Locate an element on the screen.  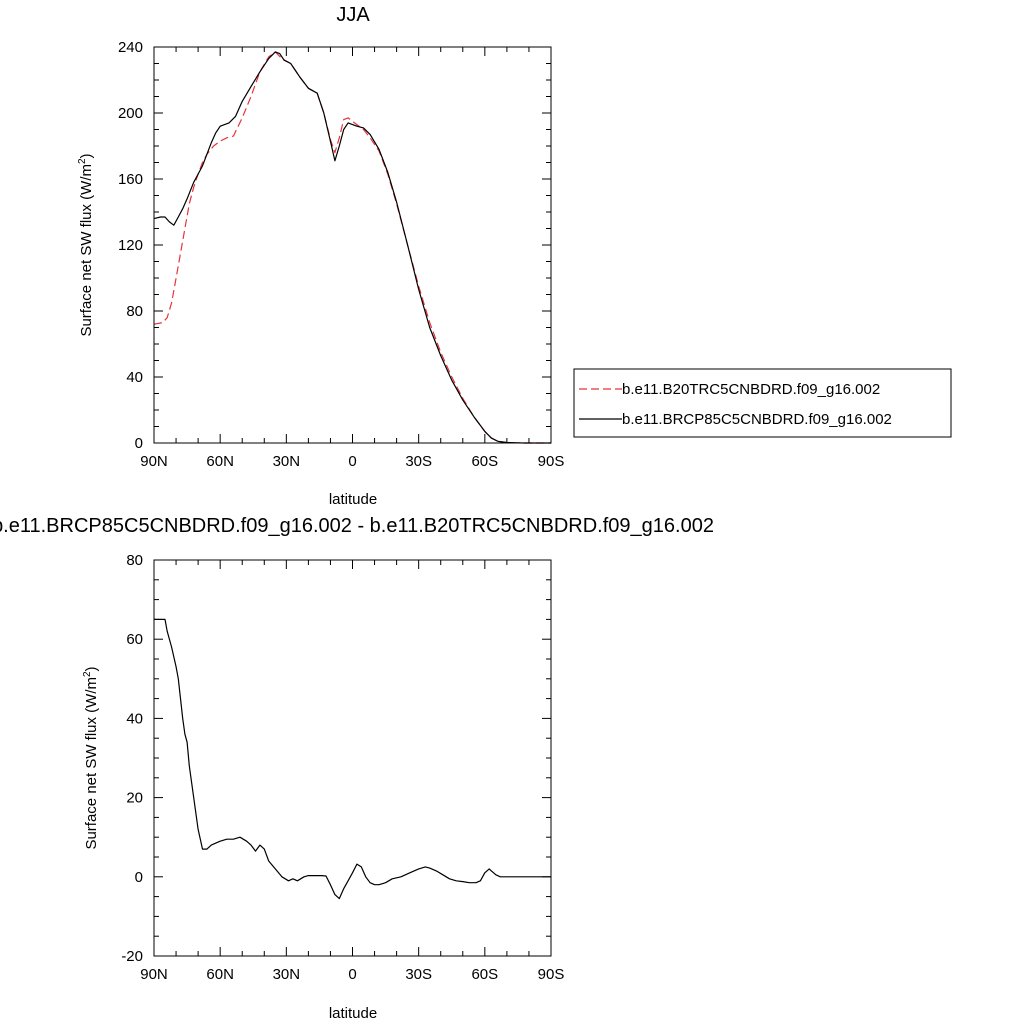
bottom-y-axis-label-main: Surface net SW flux (W/m is located at coordinates (91, 763).